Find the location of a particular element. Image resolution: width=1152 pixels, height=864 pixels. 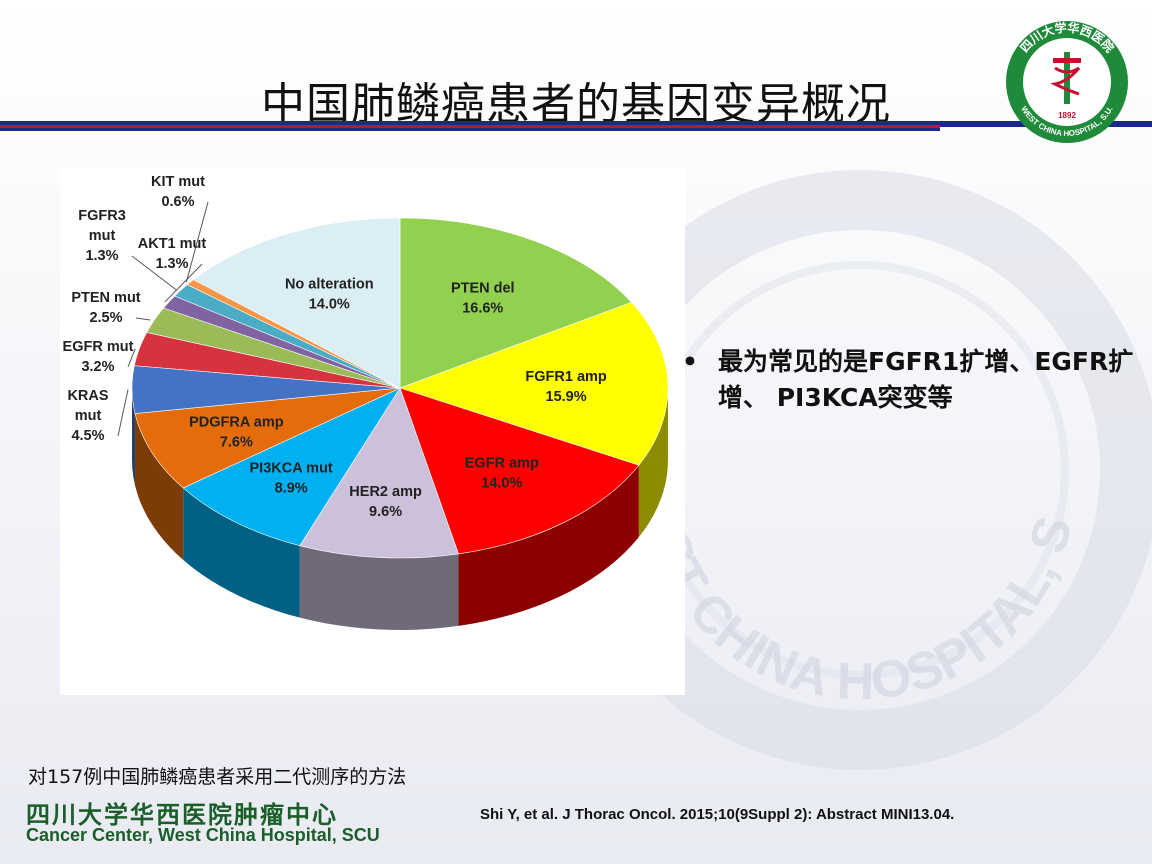

pie-label-pi3kca-mut: PI3KCA mut 8.9% is located at coordinates (291, 478).